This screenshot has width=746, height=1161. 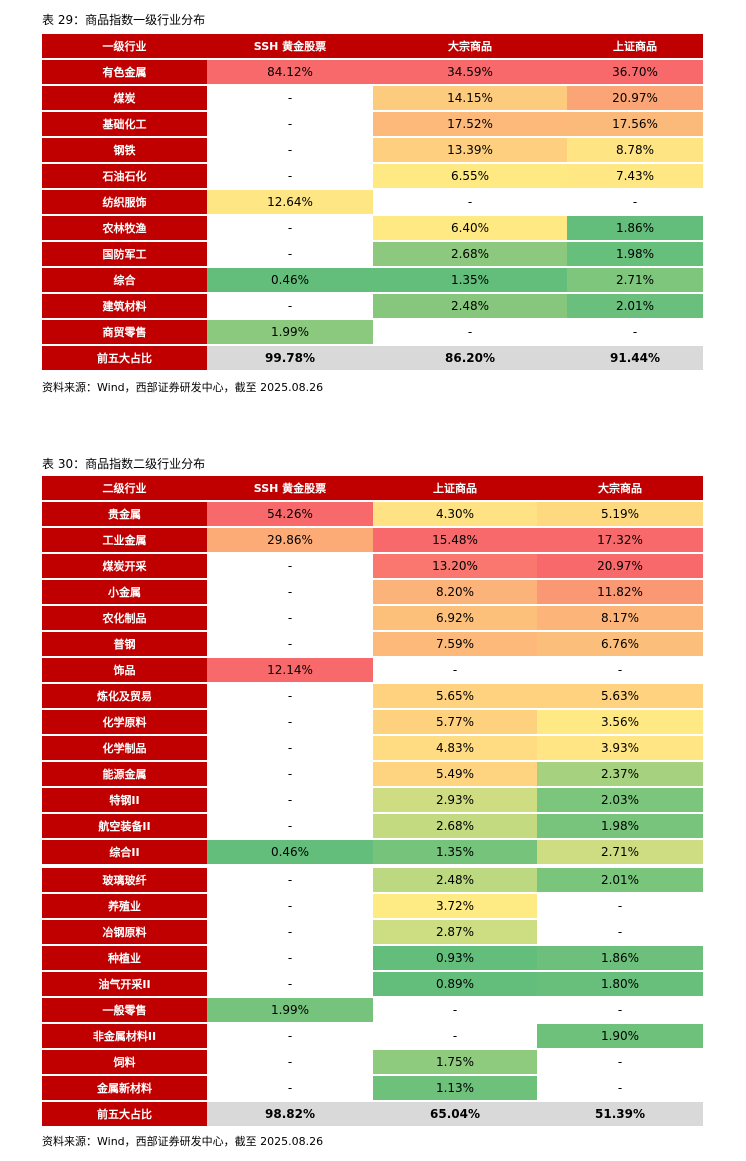 I want to click on table-row: 特钢II -2.93% 2.03%, so click(x=372, y=801).